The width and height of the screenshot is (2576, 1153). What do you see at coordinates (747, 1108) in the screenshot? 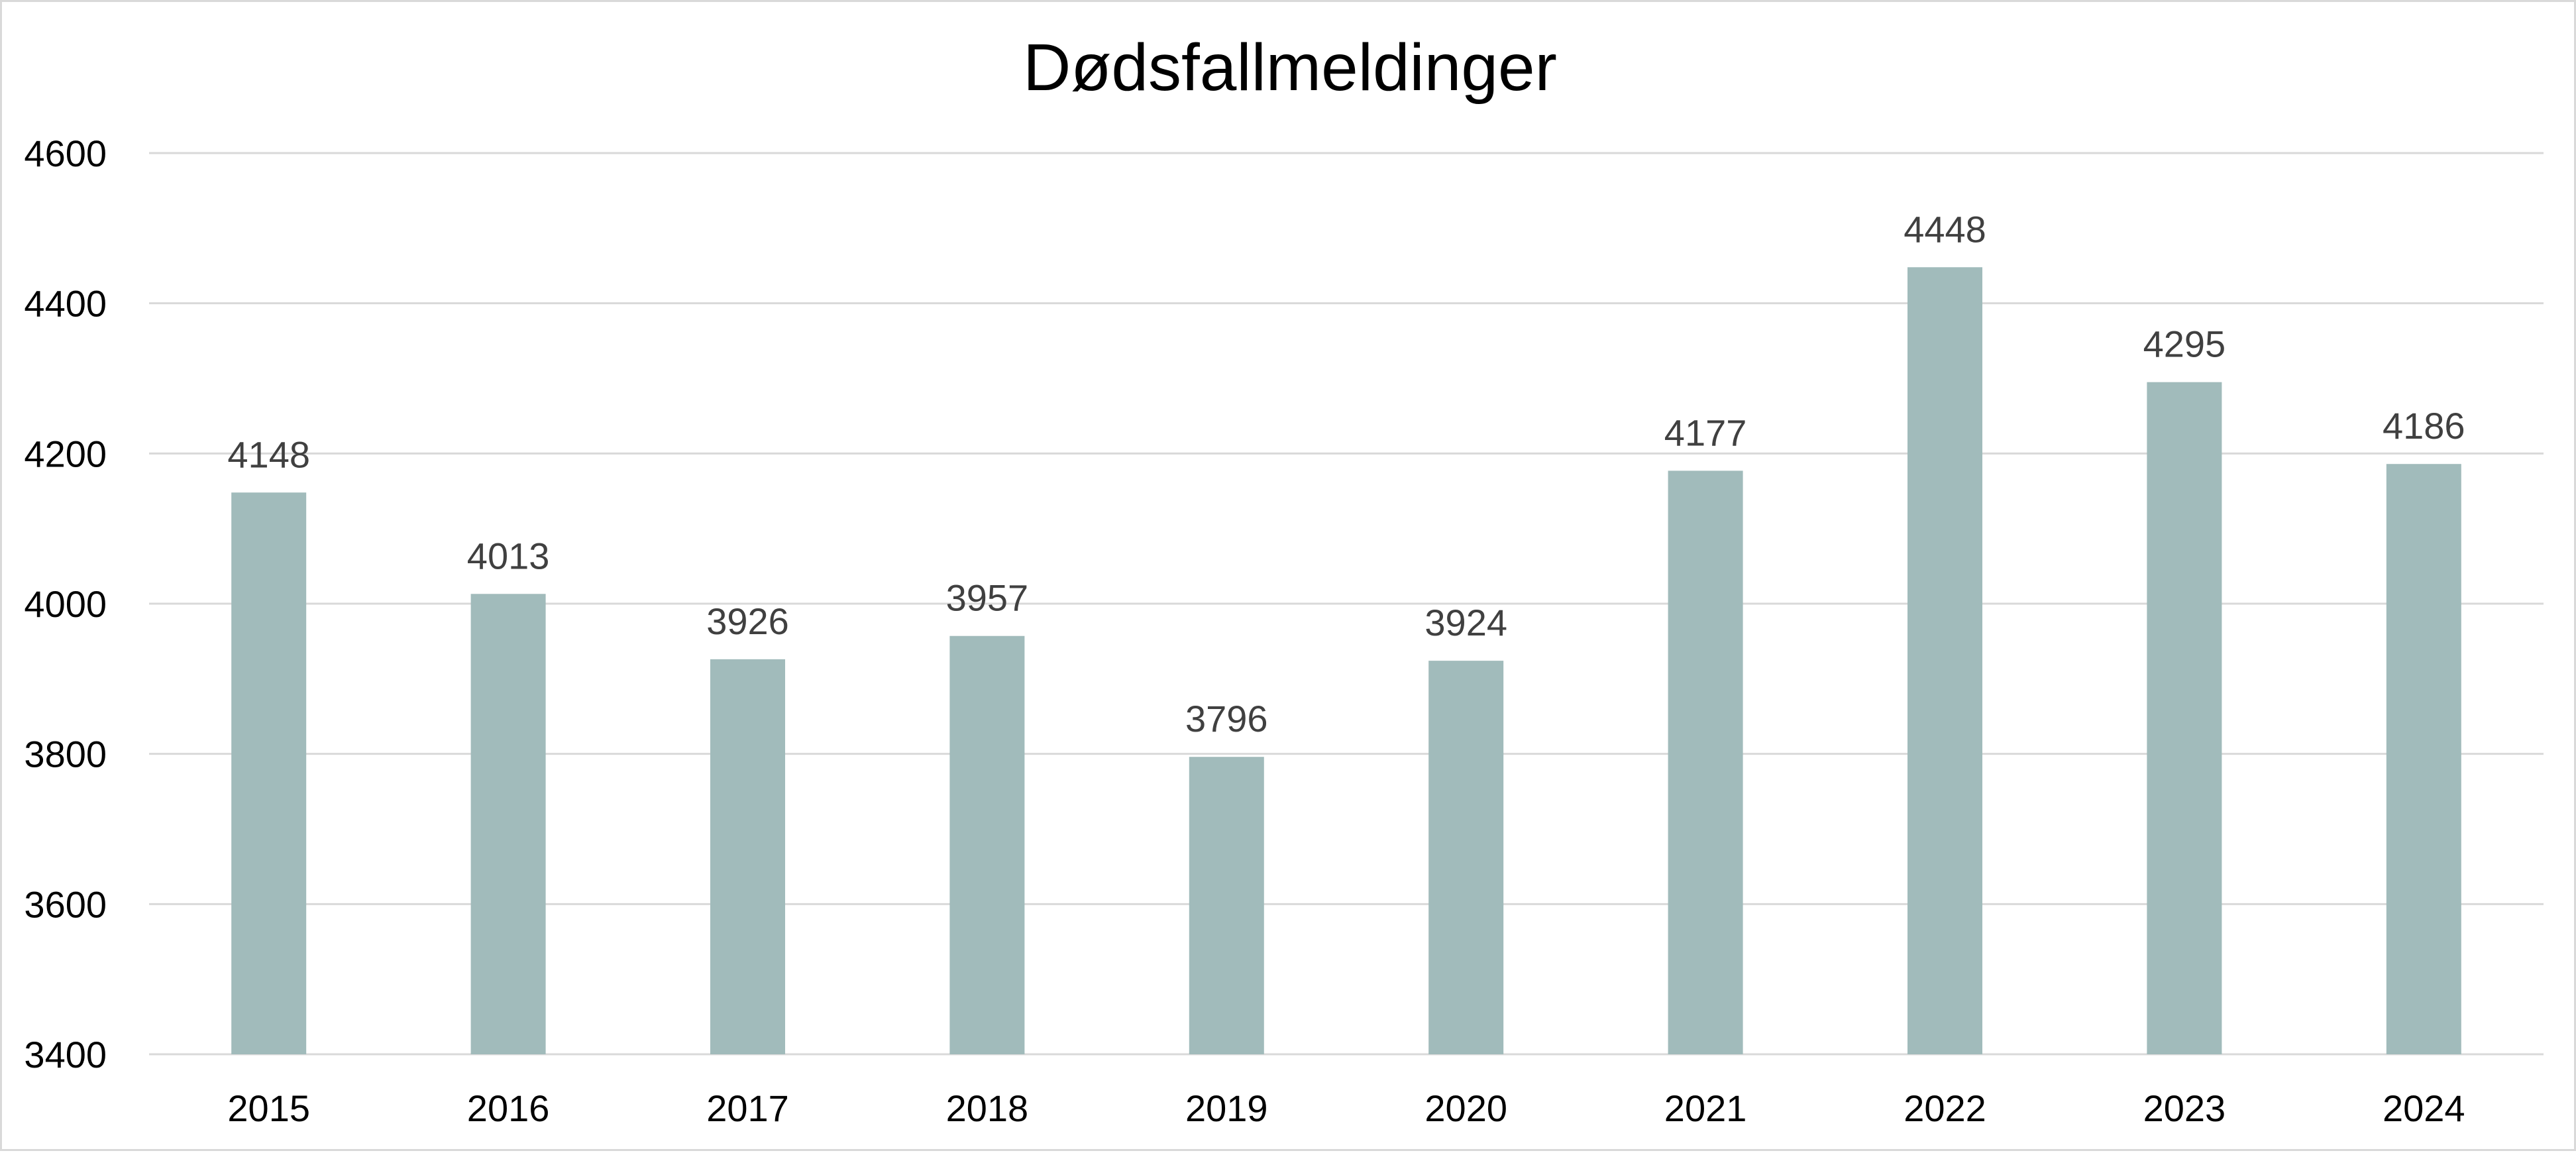
I see `x-tick-label: 2017` at bounding box center [747, 1108].